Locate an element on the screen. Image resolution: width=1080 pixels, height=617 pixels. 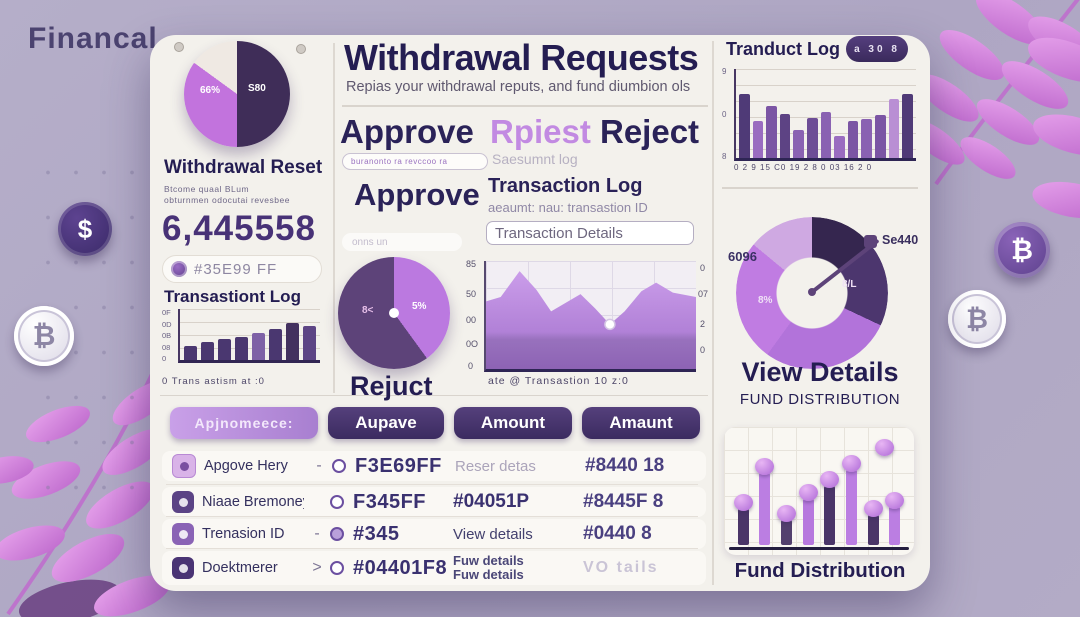
reject-ghost-heading: Rpiest is located at coordinates (540, 131).